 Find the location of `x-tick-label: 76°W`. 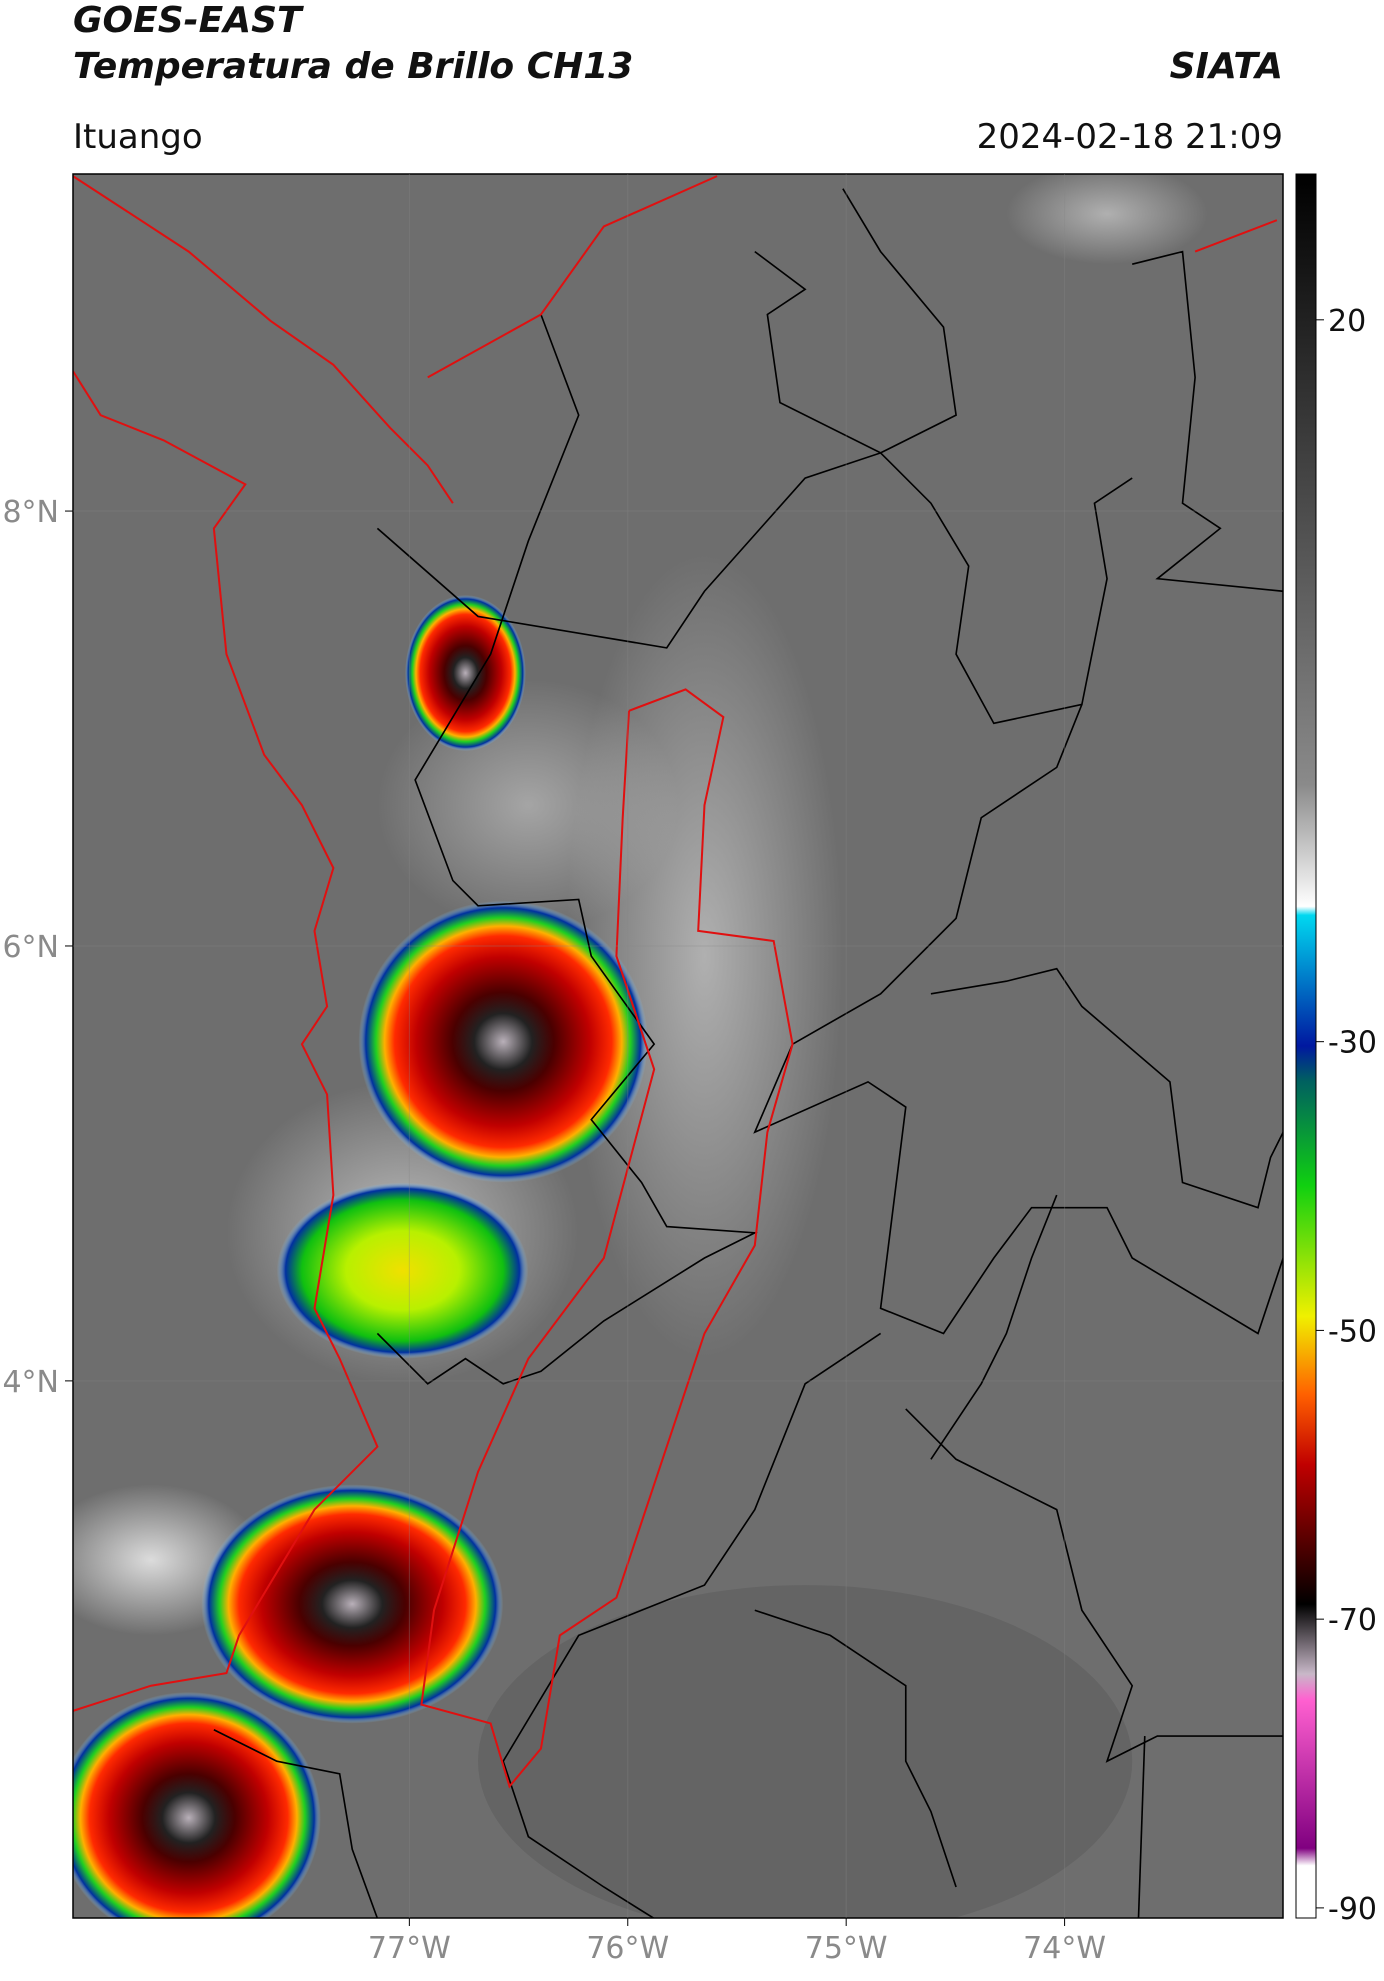

x-tick-label: 76°W is located at coordinates (627, 1948).